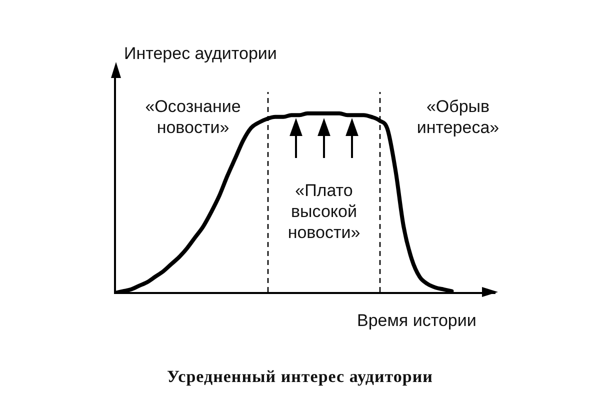 The height and width of the screenshot is (400, 600). What do you see at coordinates (193, 117) in the screenshot?
I see `annotation: «Осознание новости»` at bounding box center [193, 117].